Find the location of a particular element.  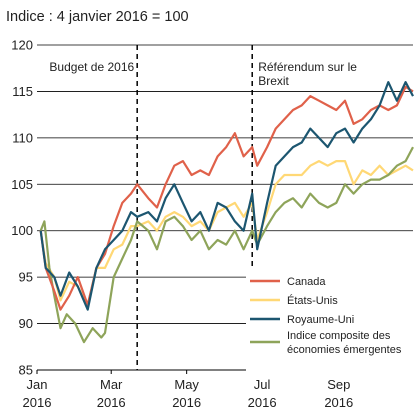

legend-label: Royaume-Uni is located at coordinates (320, 320).